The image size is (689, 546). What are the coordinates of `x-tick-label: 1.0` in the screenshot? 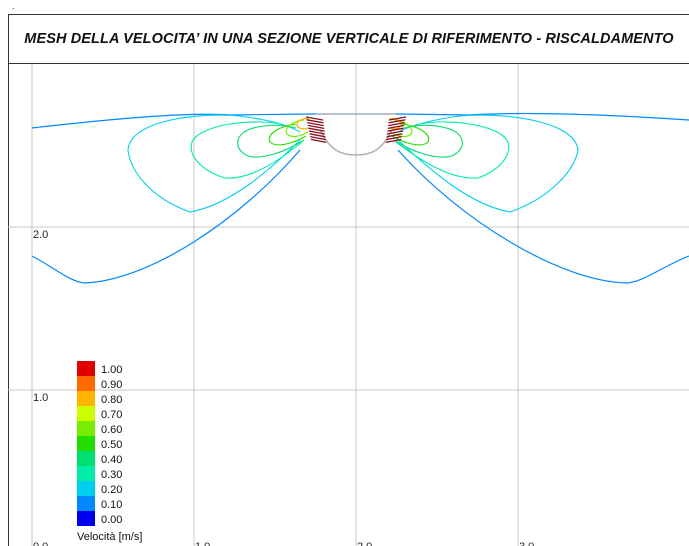 It's located at (202, 543).